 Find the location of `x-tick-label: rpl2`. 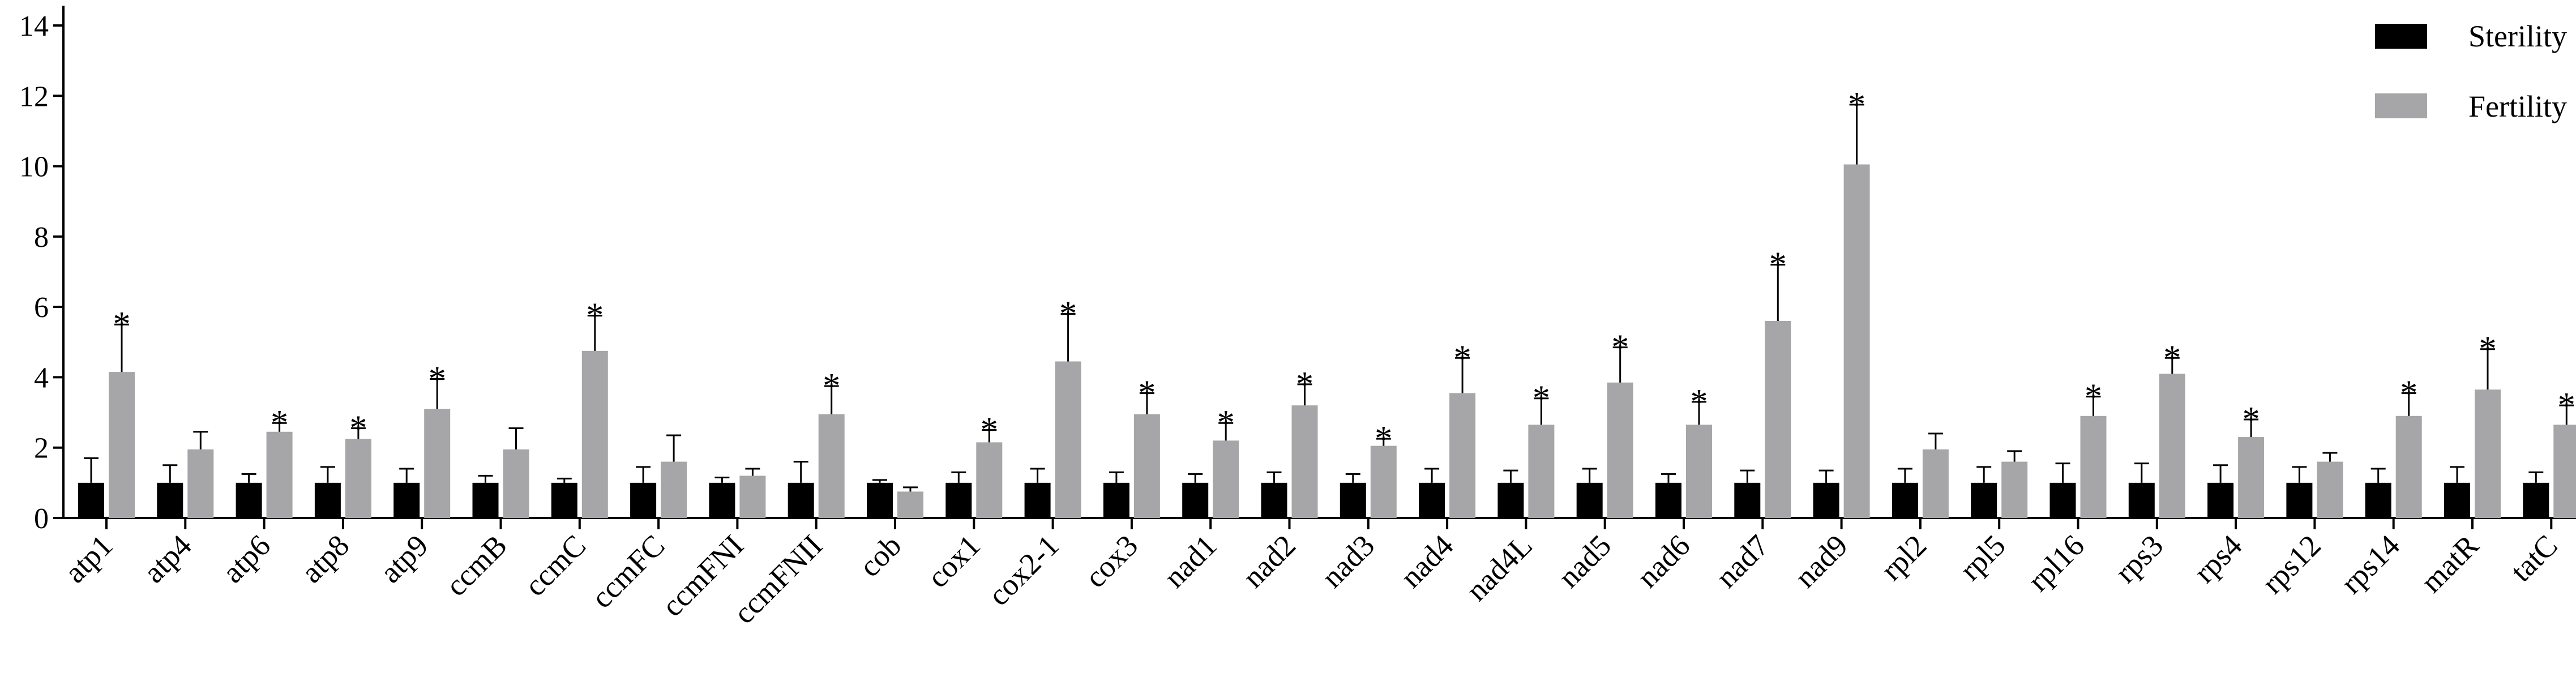

x-tick-label: rpl2 is located at coordinates (1903, 557).